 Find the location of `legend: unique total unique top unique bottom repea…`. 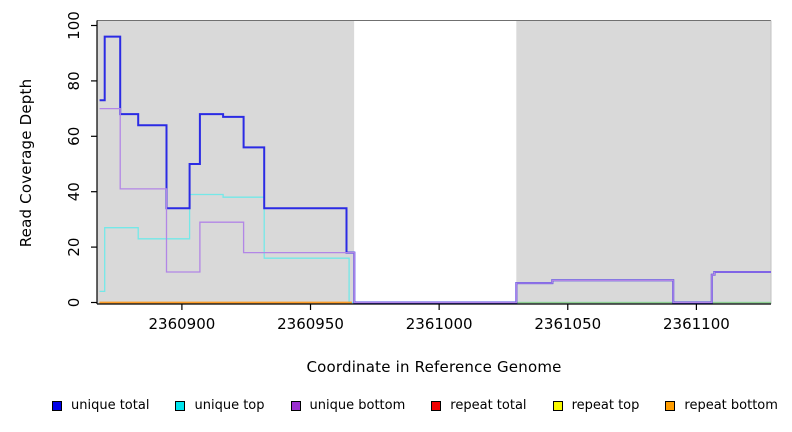

legend: unique total unique top unique bottom repea… is located at coordinates (415, 405).